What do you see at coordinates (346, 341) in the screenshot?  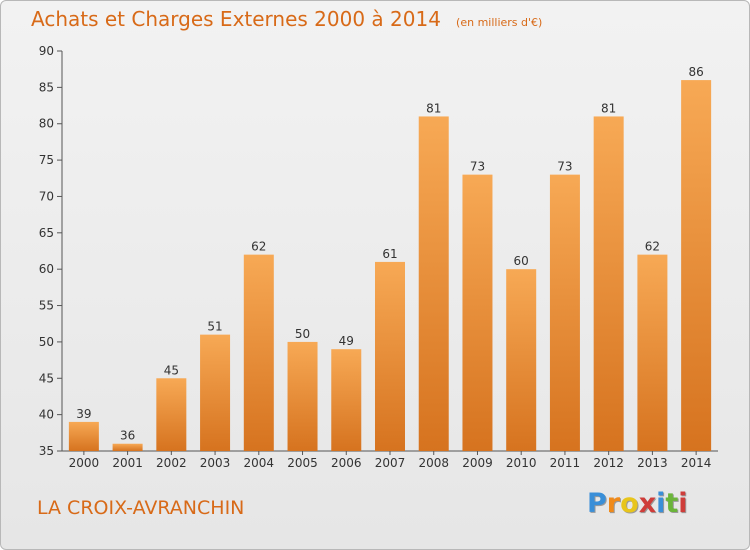 I see `data-label: 49` at bounding box center [346, 341].